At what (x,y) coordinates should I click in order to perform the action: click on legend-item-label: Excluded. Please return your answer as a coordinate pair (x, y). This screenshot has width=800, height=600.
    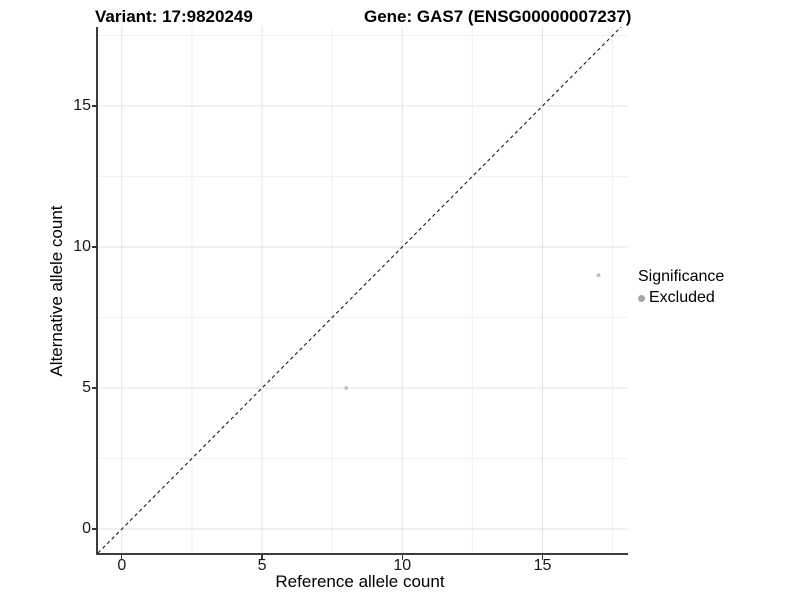
    Looking at the image, I should click on (682, 297).